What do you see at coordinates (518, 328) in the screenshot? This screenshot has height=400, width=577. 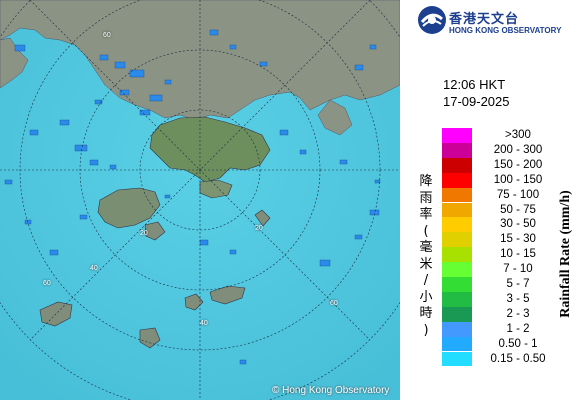 I see `legend-range-label: 1 - 2` at bounding box center [518, 328].